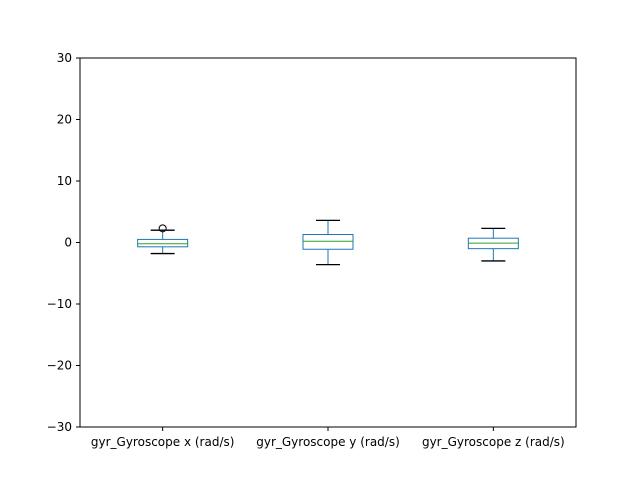 The width and height of the screenshot is (640, 484). Describe the element at coordinates (64, 181) in the screenshot. I see `y-tick-label: 10` at that location.